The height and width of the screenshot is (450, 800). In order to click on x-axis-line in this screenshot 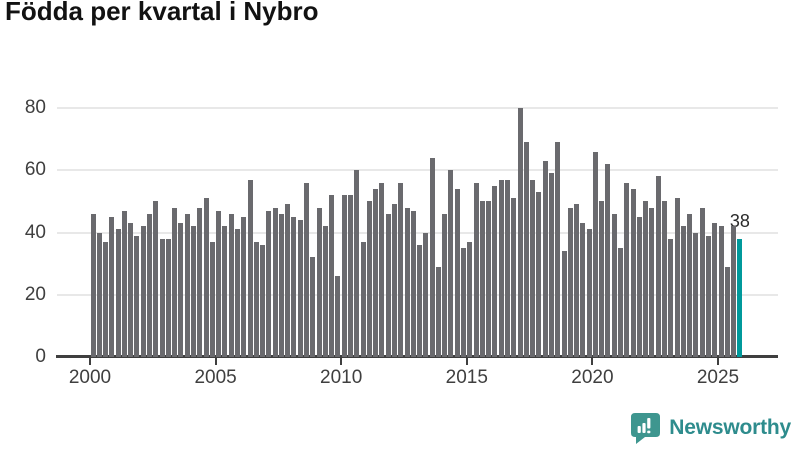, I will do `click(417, 356)`.